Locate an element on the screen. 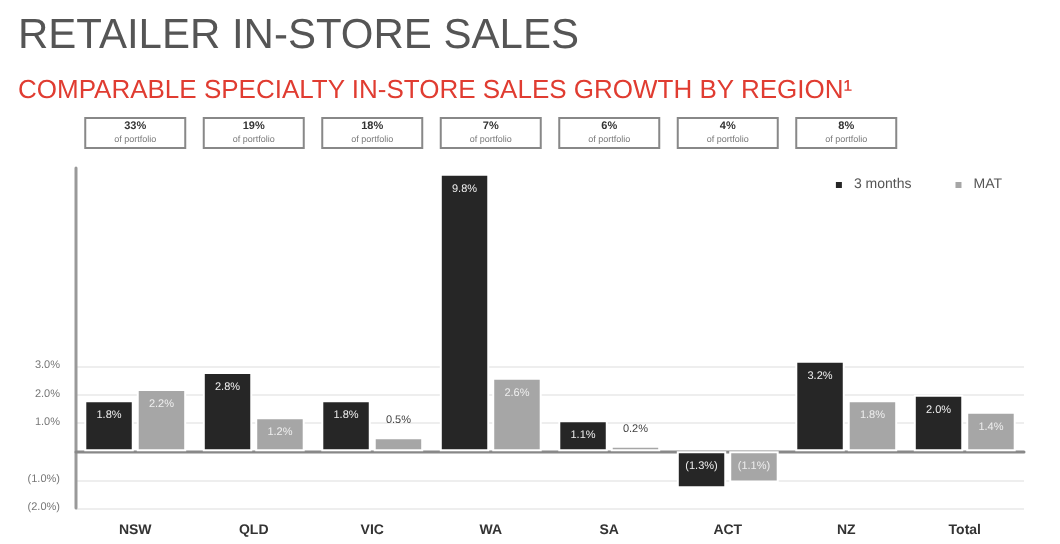 This screenshot has height=544, width=1060. chart-title: RETAILER IN-STORE SALES is located at coordinates (298, 35).